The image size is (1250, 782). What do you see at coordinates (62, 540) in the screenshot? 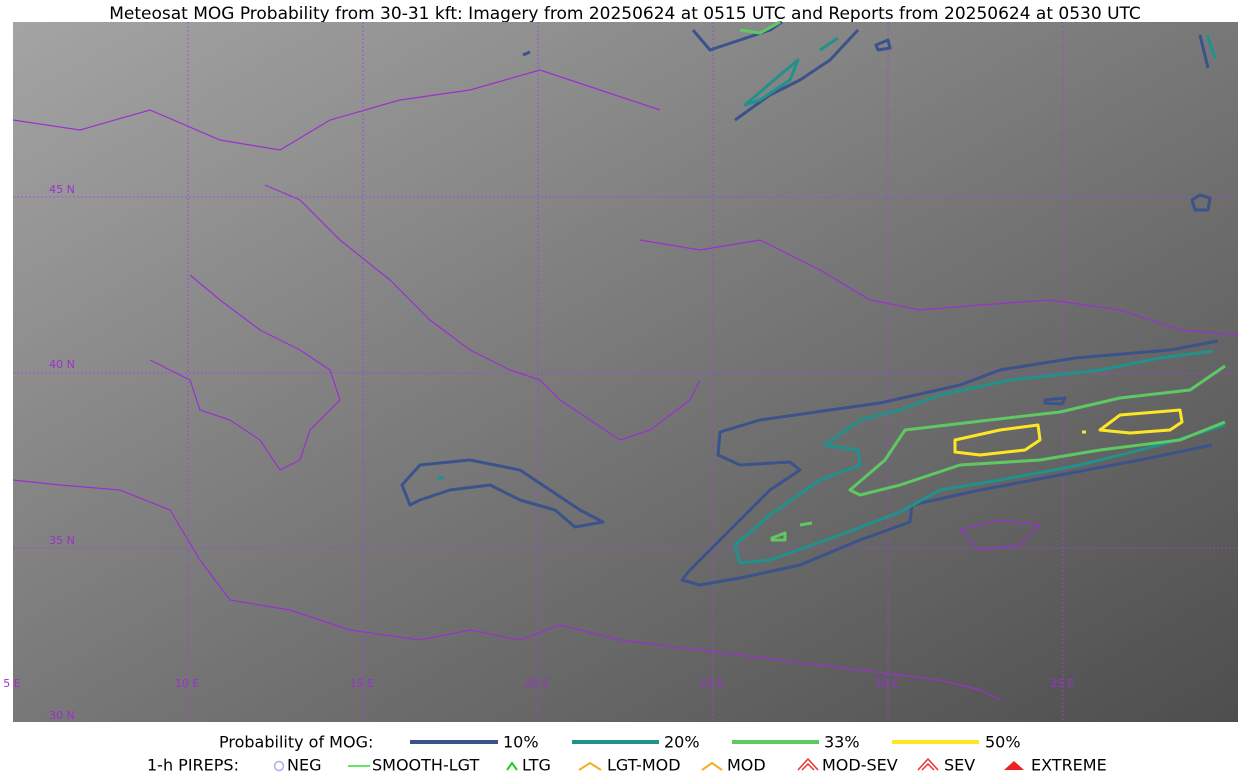
I see `latitude-label: 35 N` at bounding box center [62, 540].